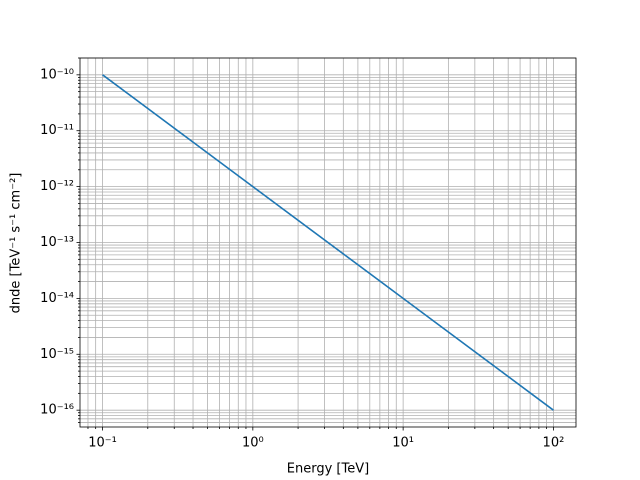 The width and height of the screenshot is (640, 480). I want to click on y-tick-label: 10⁻¹⁴, so click(57, 298).